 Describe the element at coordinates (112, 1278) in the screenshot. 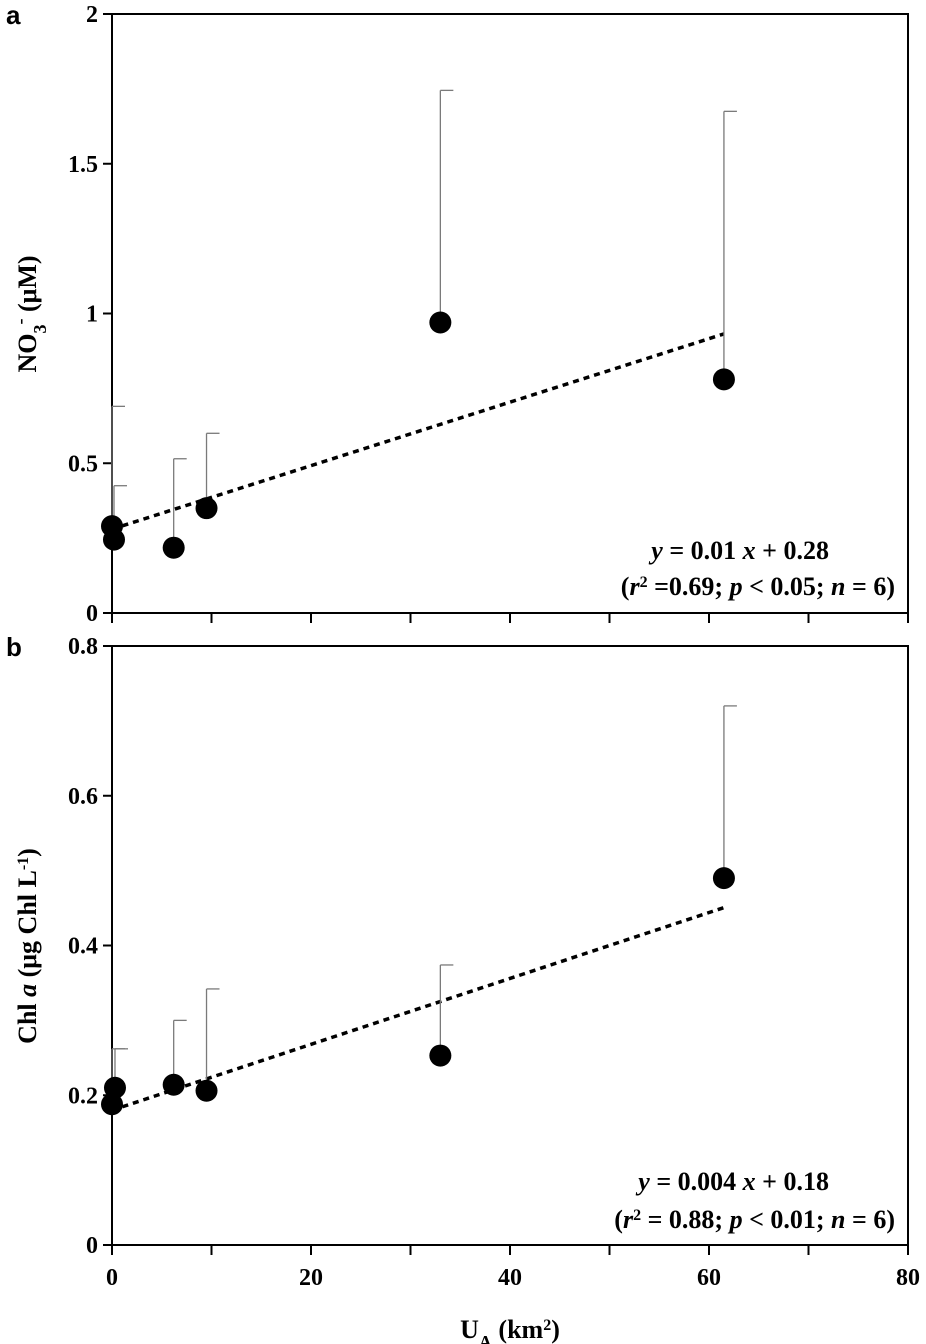

I see `panel-b-x-tick-label: 0` at that location.